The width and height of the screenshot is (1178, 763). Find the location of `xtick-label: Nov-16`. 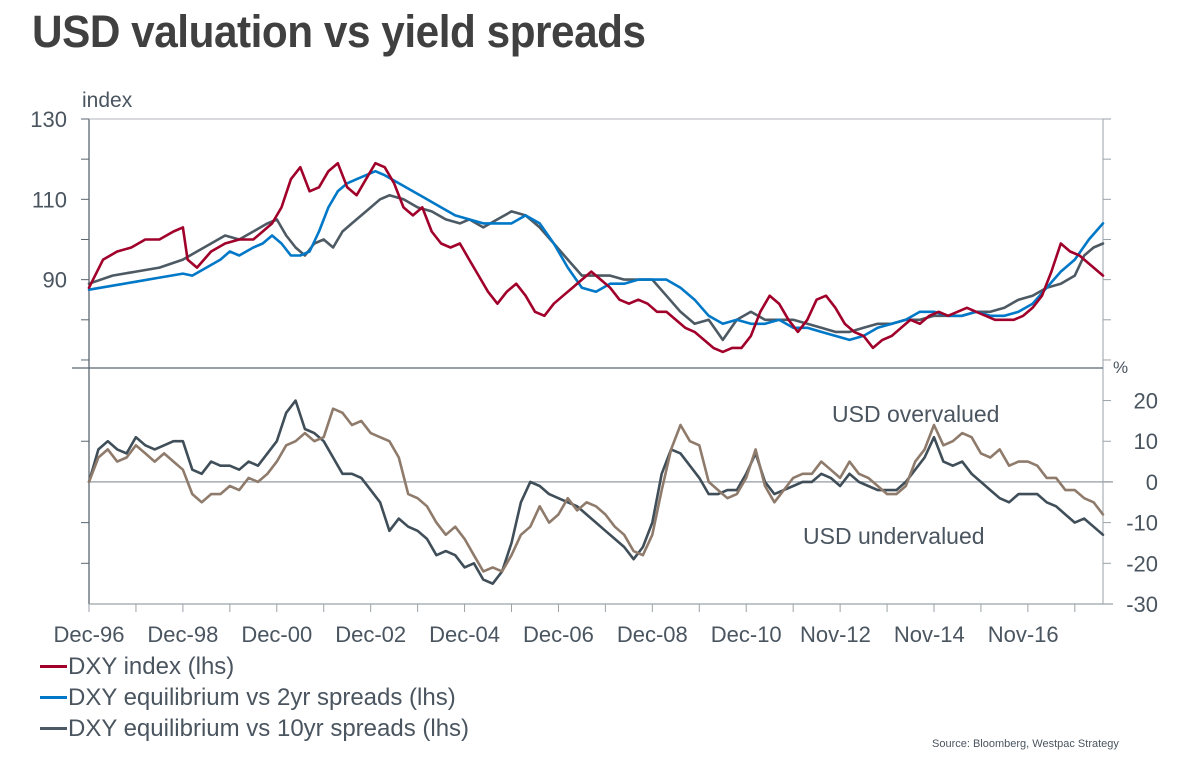

xtick-label: Nov-16 is located at coordinates (1023, 634).